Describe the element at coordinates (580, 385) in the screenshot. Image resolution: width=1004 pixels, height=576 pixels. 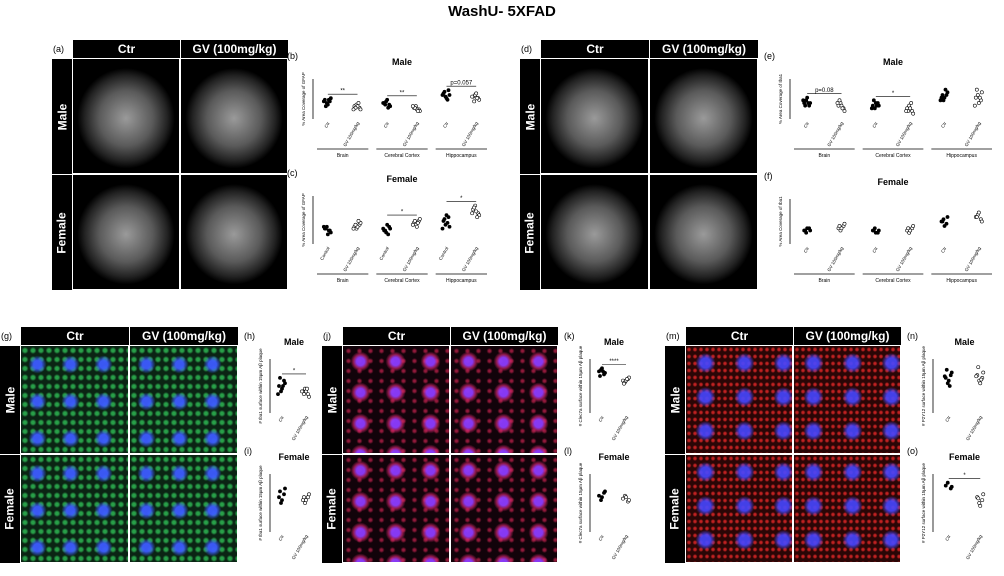
I see `y-axis-label: # Clec7a surface within 15µm Aβ plaque` at that location.